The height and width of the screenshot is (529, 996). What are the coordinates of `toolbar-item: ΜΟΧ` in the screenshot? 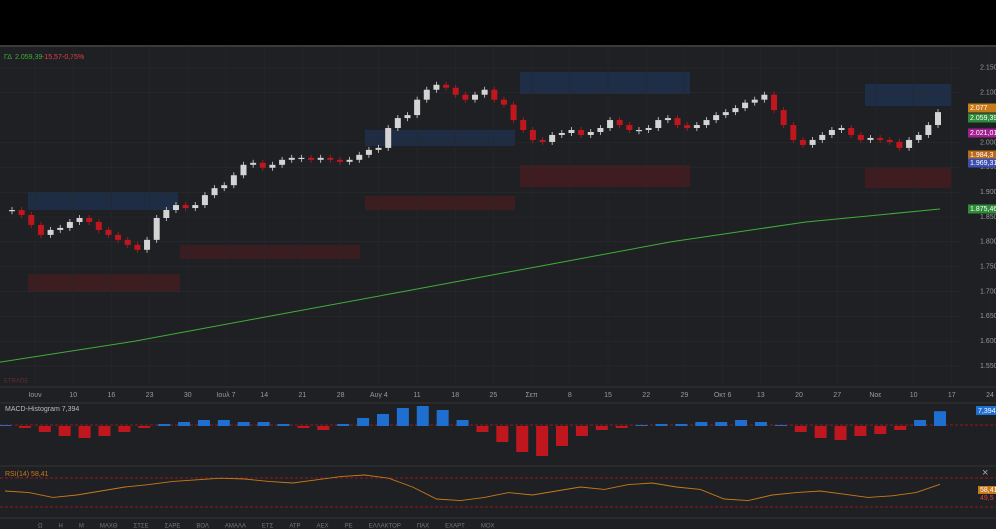 It's located at (488, 526).